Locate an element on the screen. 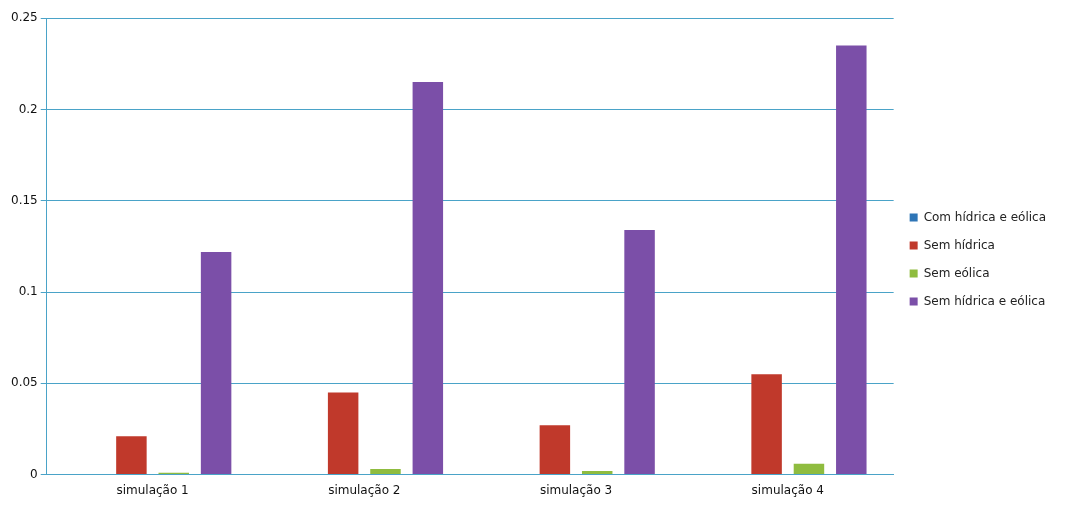 The image size is (1074, 509). y-tick-label: 0 is located at coordinates (34, 473).